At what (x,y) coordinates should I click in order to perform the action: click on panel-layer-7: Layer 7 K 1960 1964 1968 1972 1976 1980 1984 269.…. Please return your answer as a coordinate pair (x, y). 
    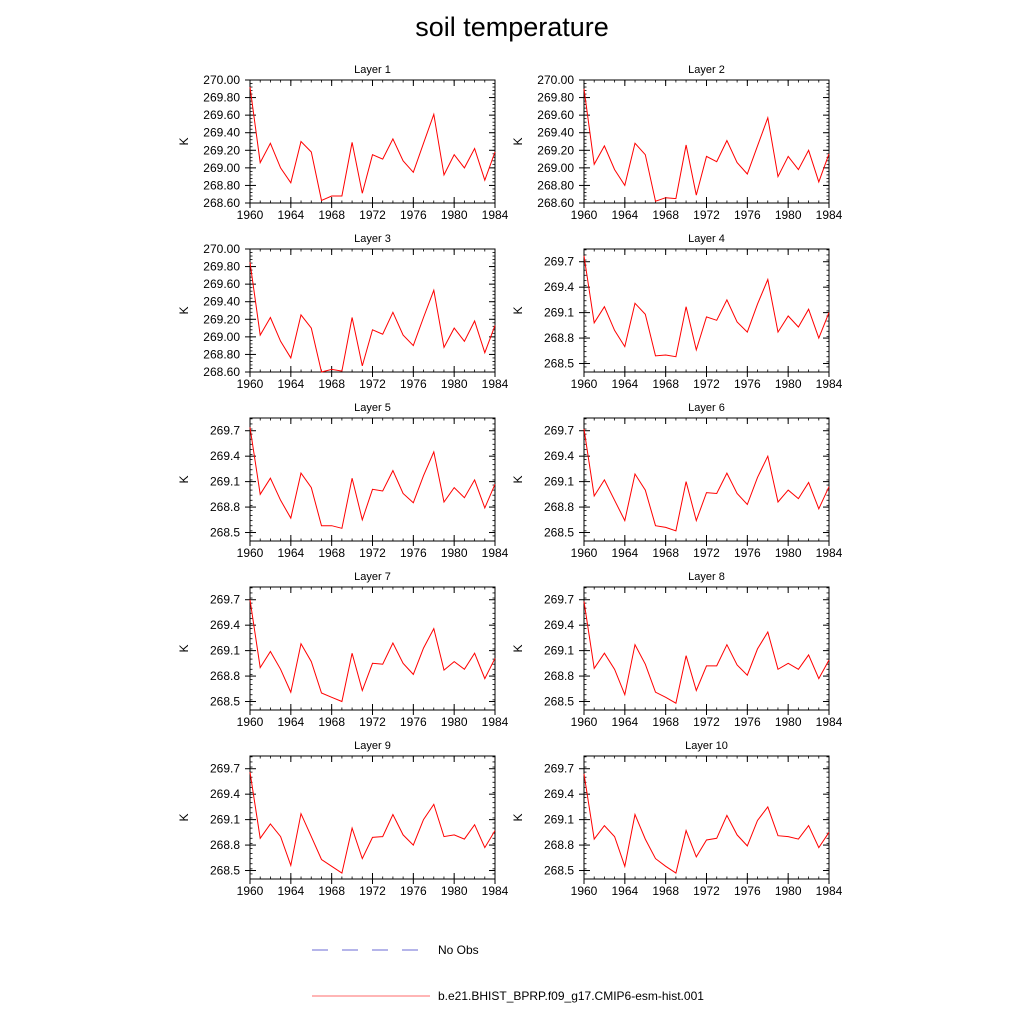
    Looking at the image, I should click on (343, 650).